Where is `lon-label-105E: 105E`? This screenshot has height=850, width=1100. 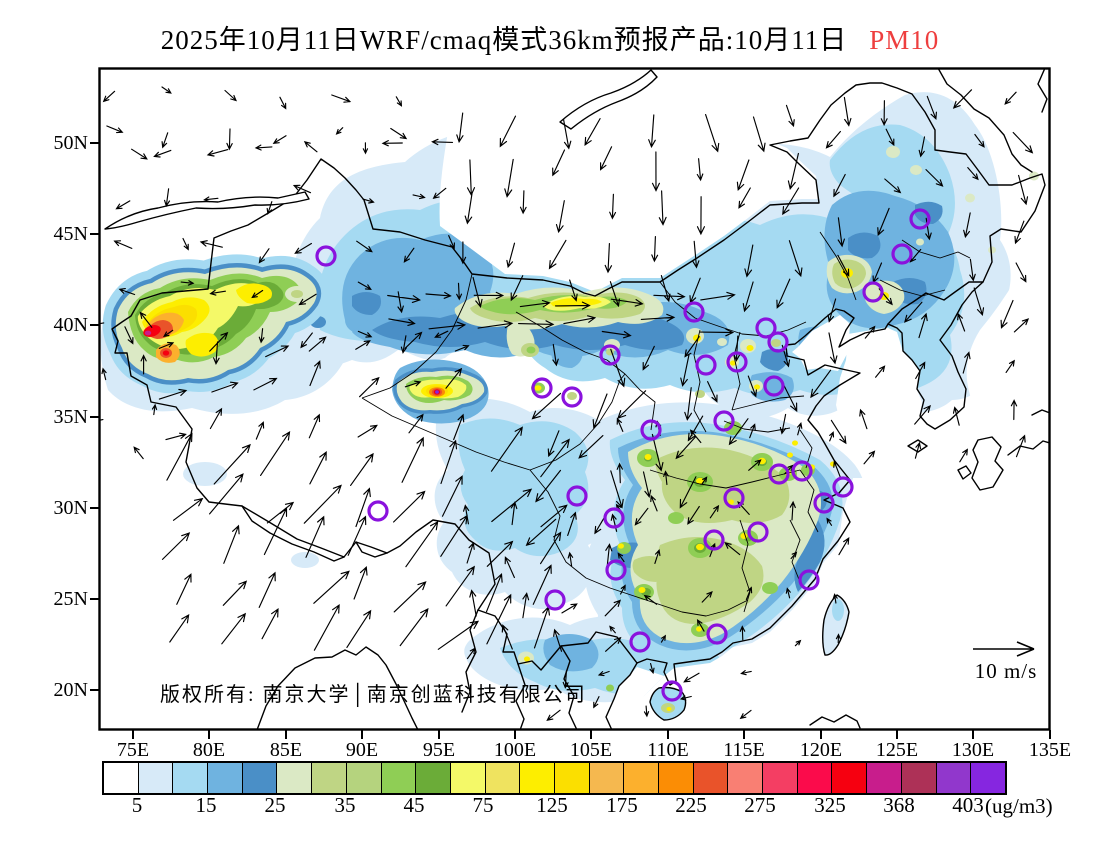 lon-label-105E: 105E is located at coordinates (591, 750).